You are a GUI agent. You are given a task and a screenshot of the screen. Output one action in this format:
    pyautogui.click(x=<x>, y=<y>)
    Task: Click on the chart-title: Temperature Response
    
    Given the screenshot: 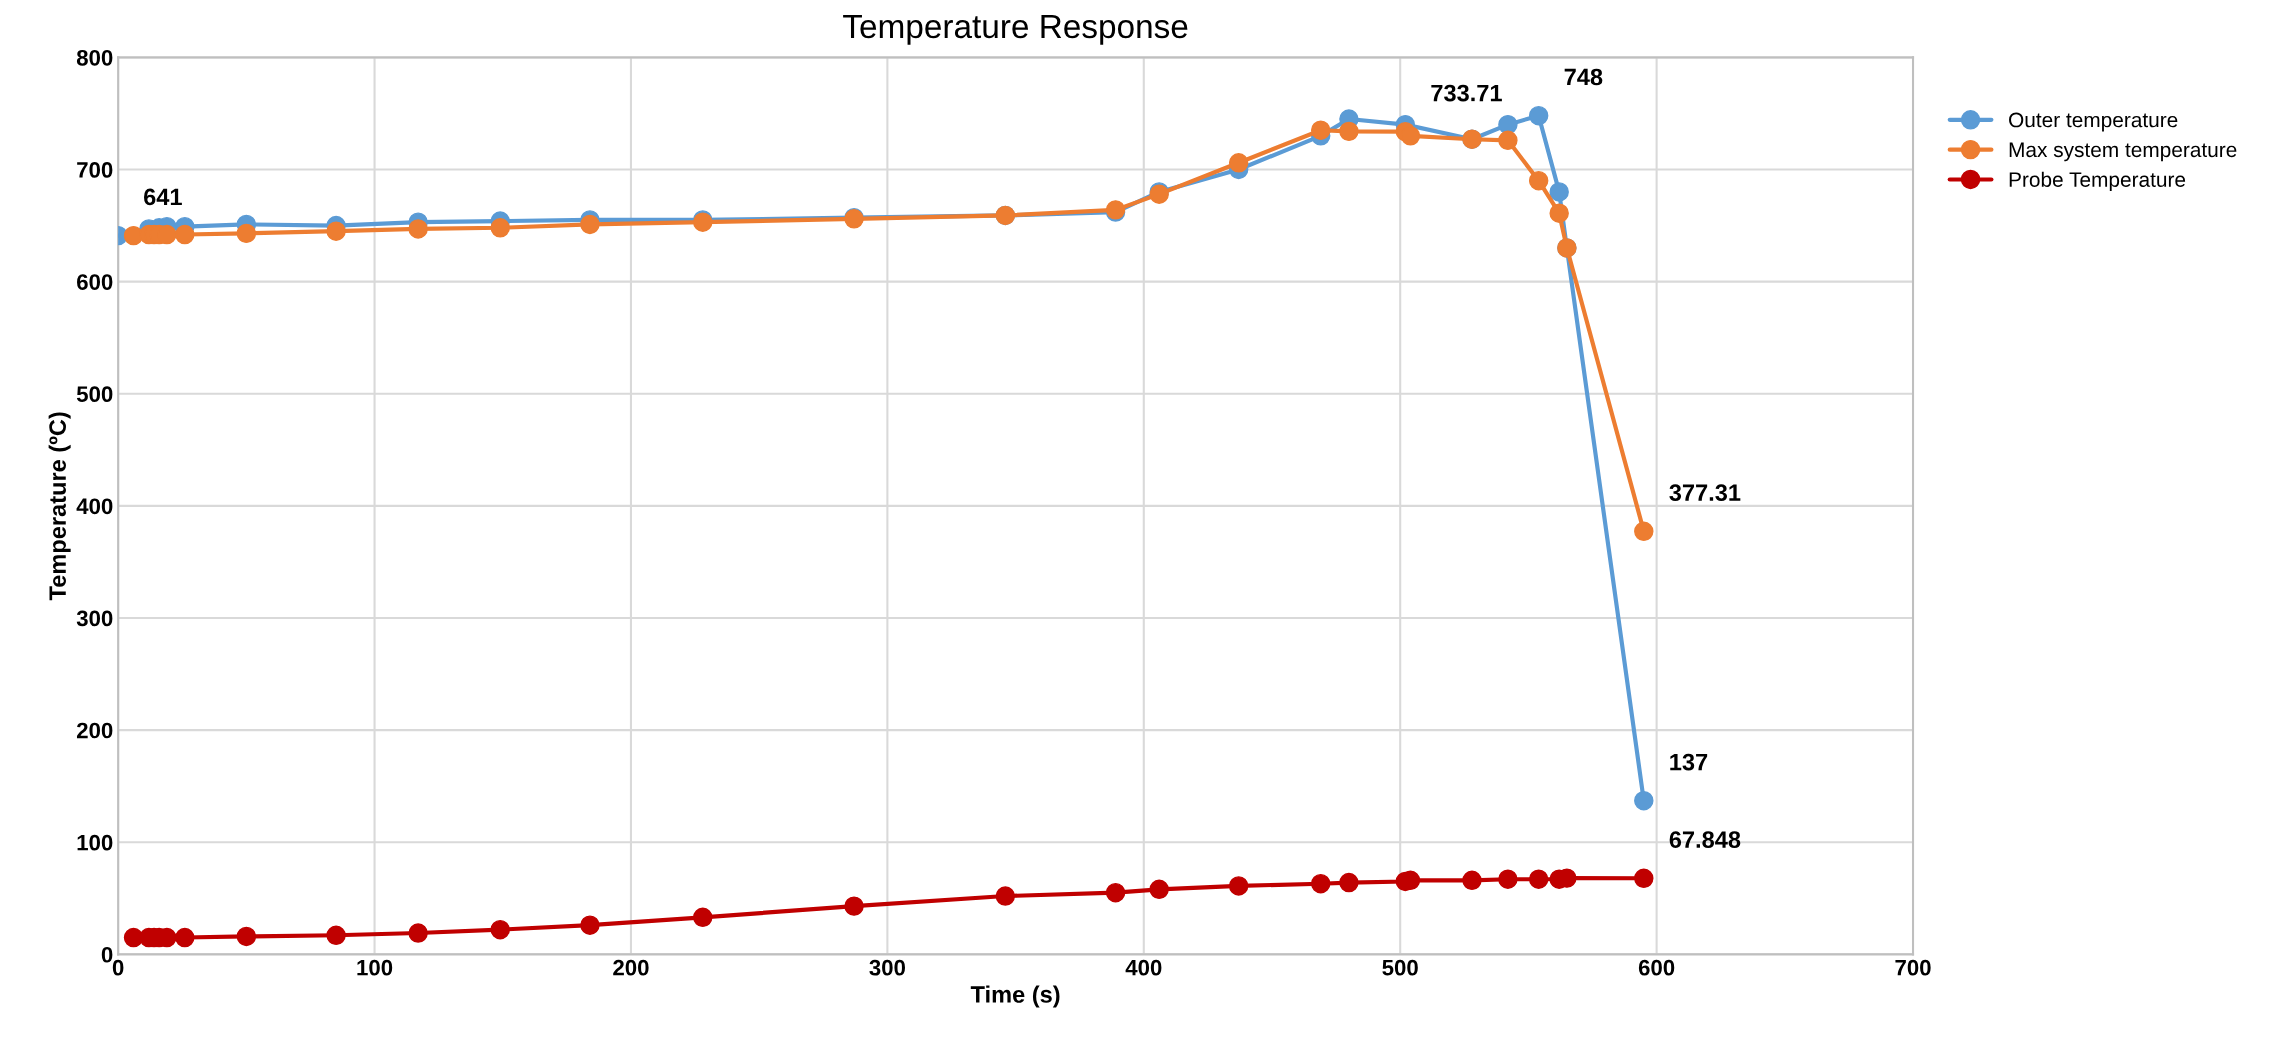 What is the action you would take?
    pyautogui.click(x=1015, y=29)
    